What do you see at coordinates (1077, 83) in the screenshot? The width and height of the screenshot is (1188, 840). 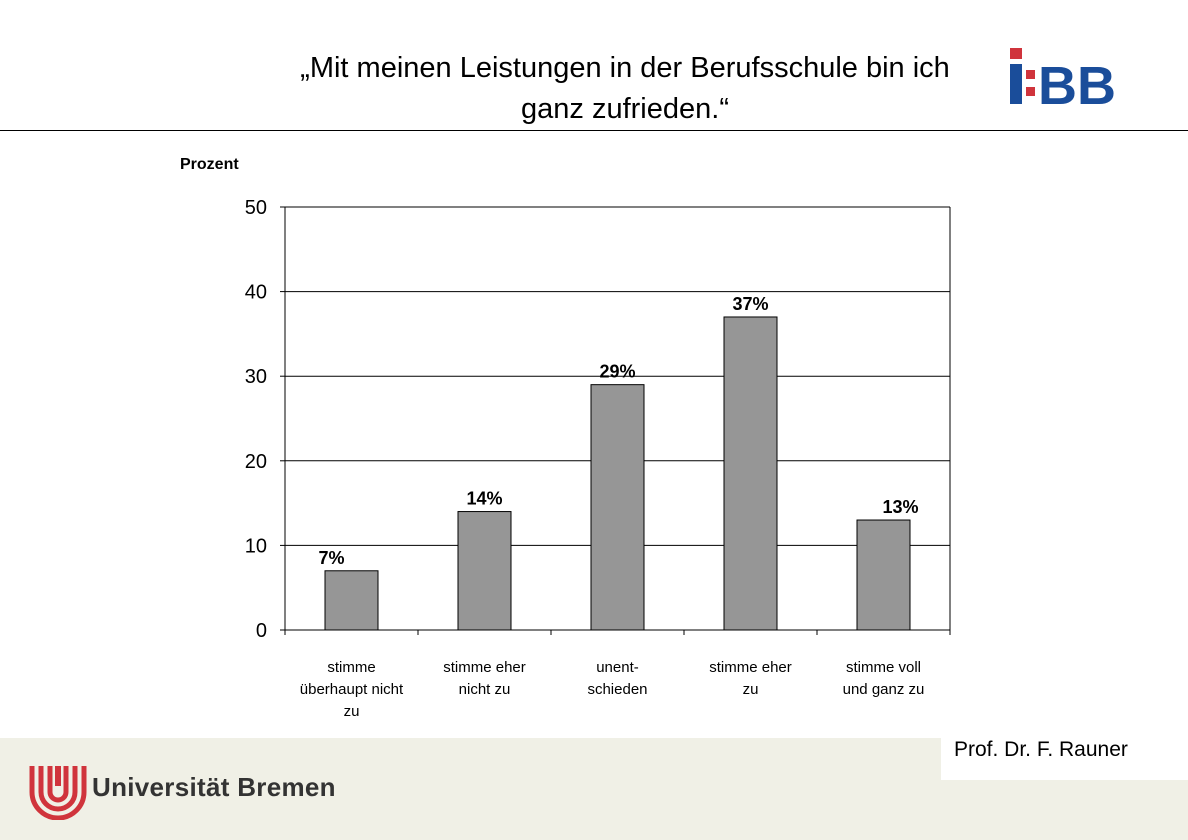 I see `svg-text: BB` at bounding box center [1077, 83].